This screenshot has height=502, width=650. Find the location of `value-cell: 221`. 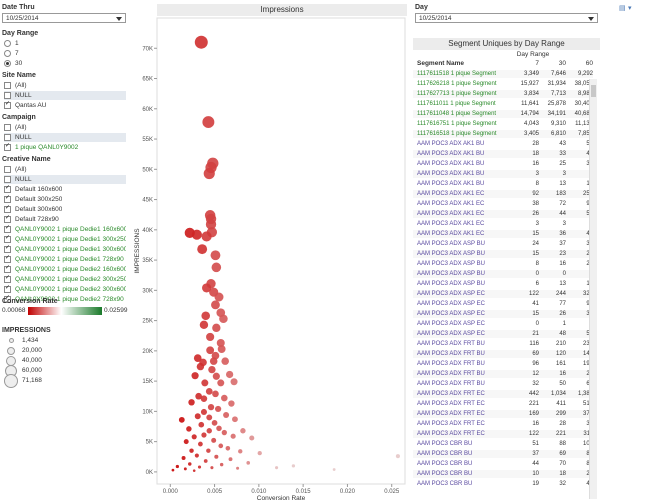

value-cell: 221 is located at coordinates (533, 404).